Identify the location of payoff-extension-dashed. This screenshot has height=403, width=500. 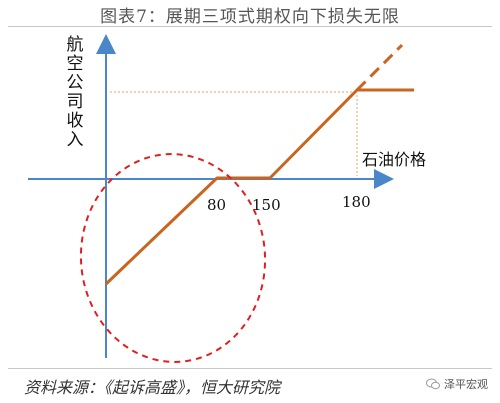
(379, 67).